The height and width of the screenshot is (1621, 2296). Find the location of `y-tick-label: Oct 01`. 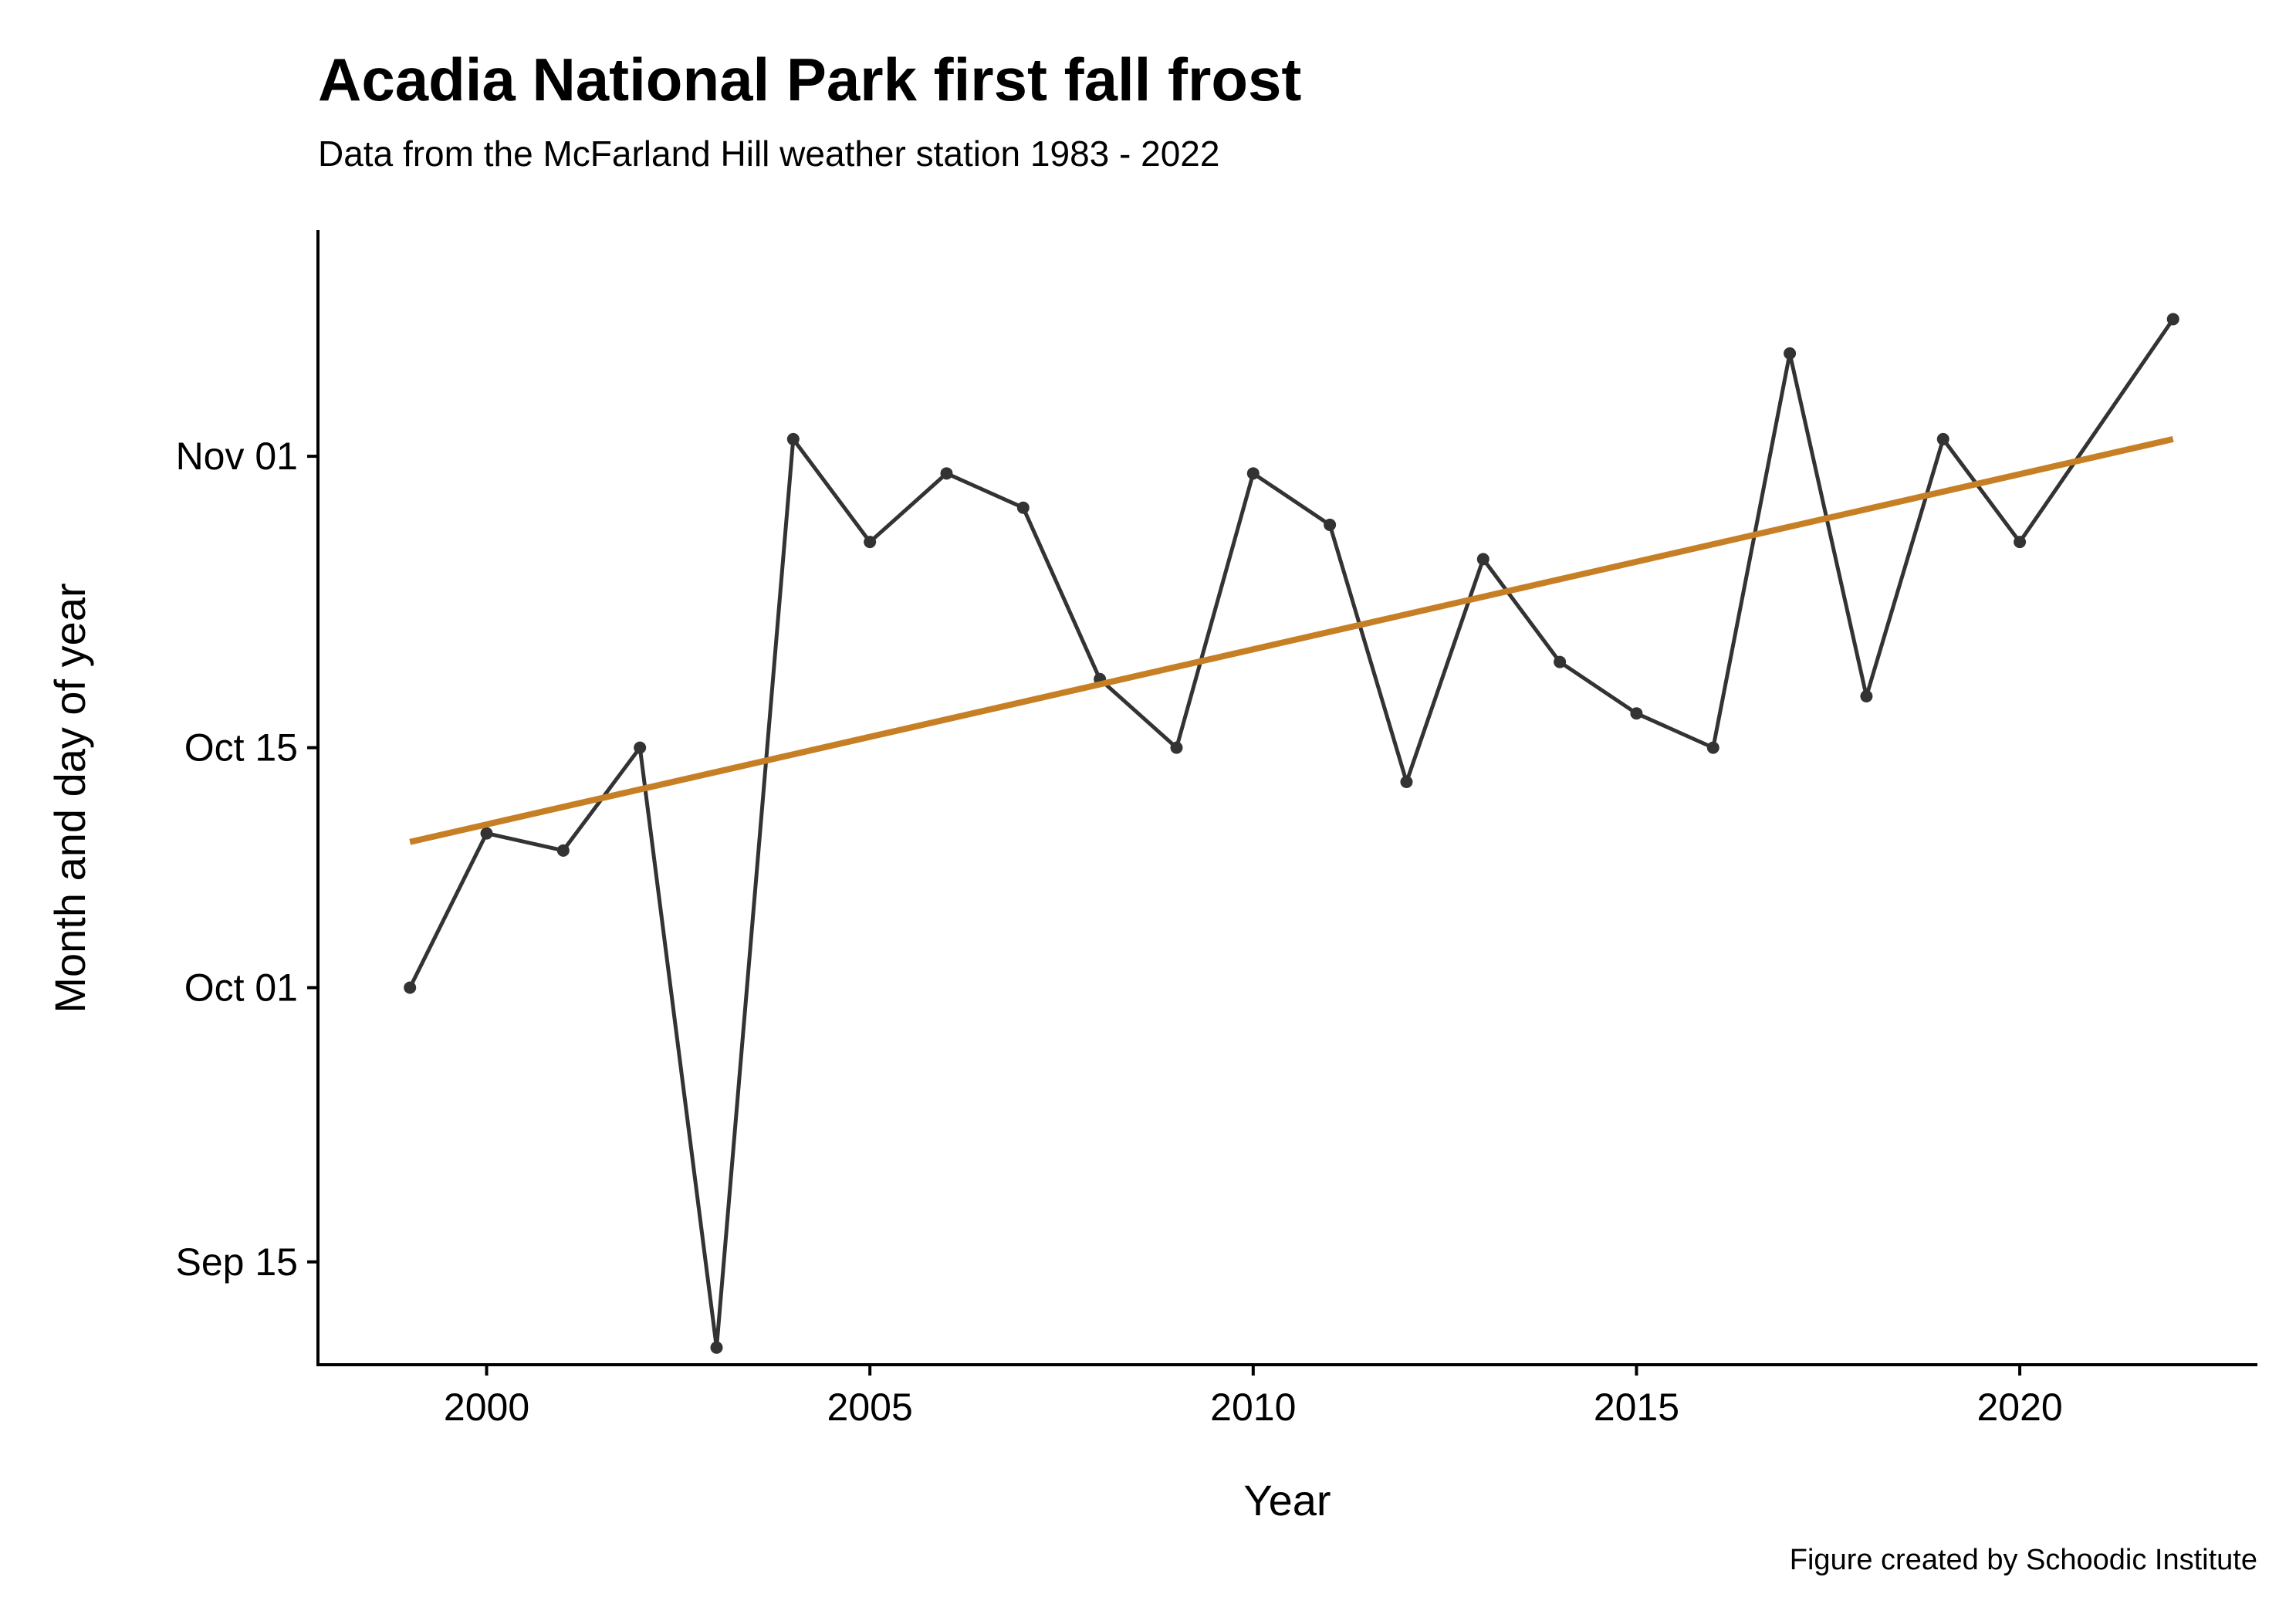

y-tick-label: Oct 01 is located at coordinates (241, 987).